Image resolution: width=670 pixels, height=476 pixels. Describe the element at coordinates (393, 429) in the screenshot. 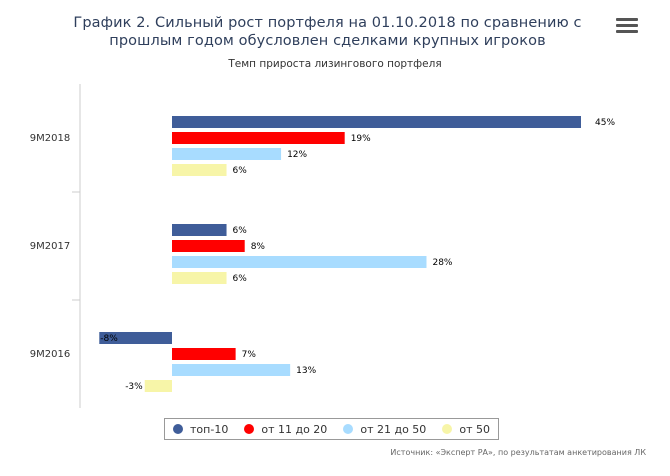

I see `legend-label: от 21 до 50` at that location.